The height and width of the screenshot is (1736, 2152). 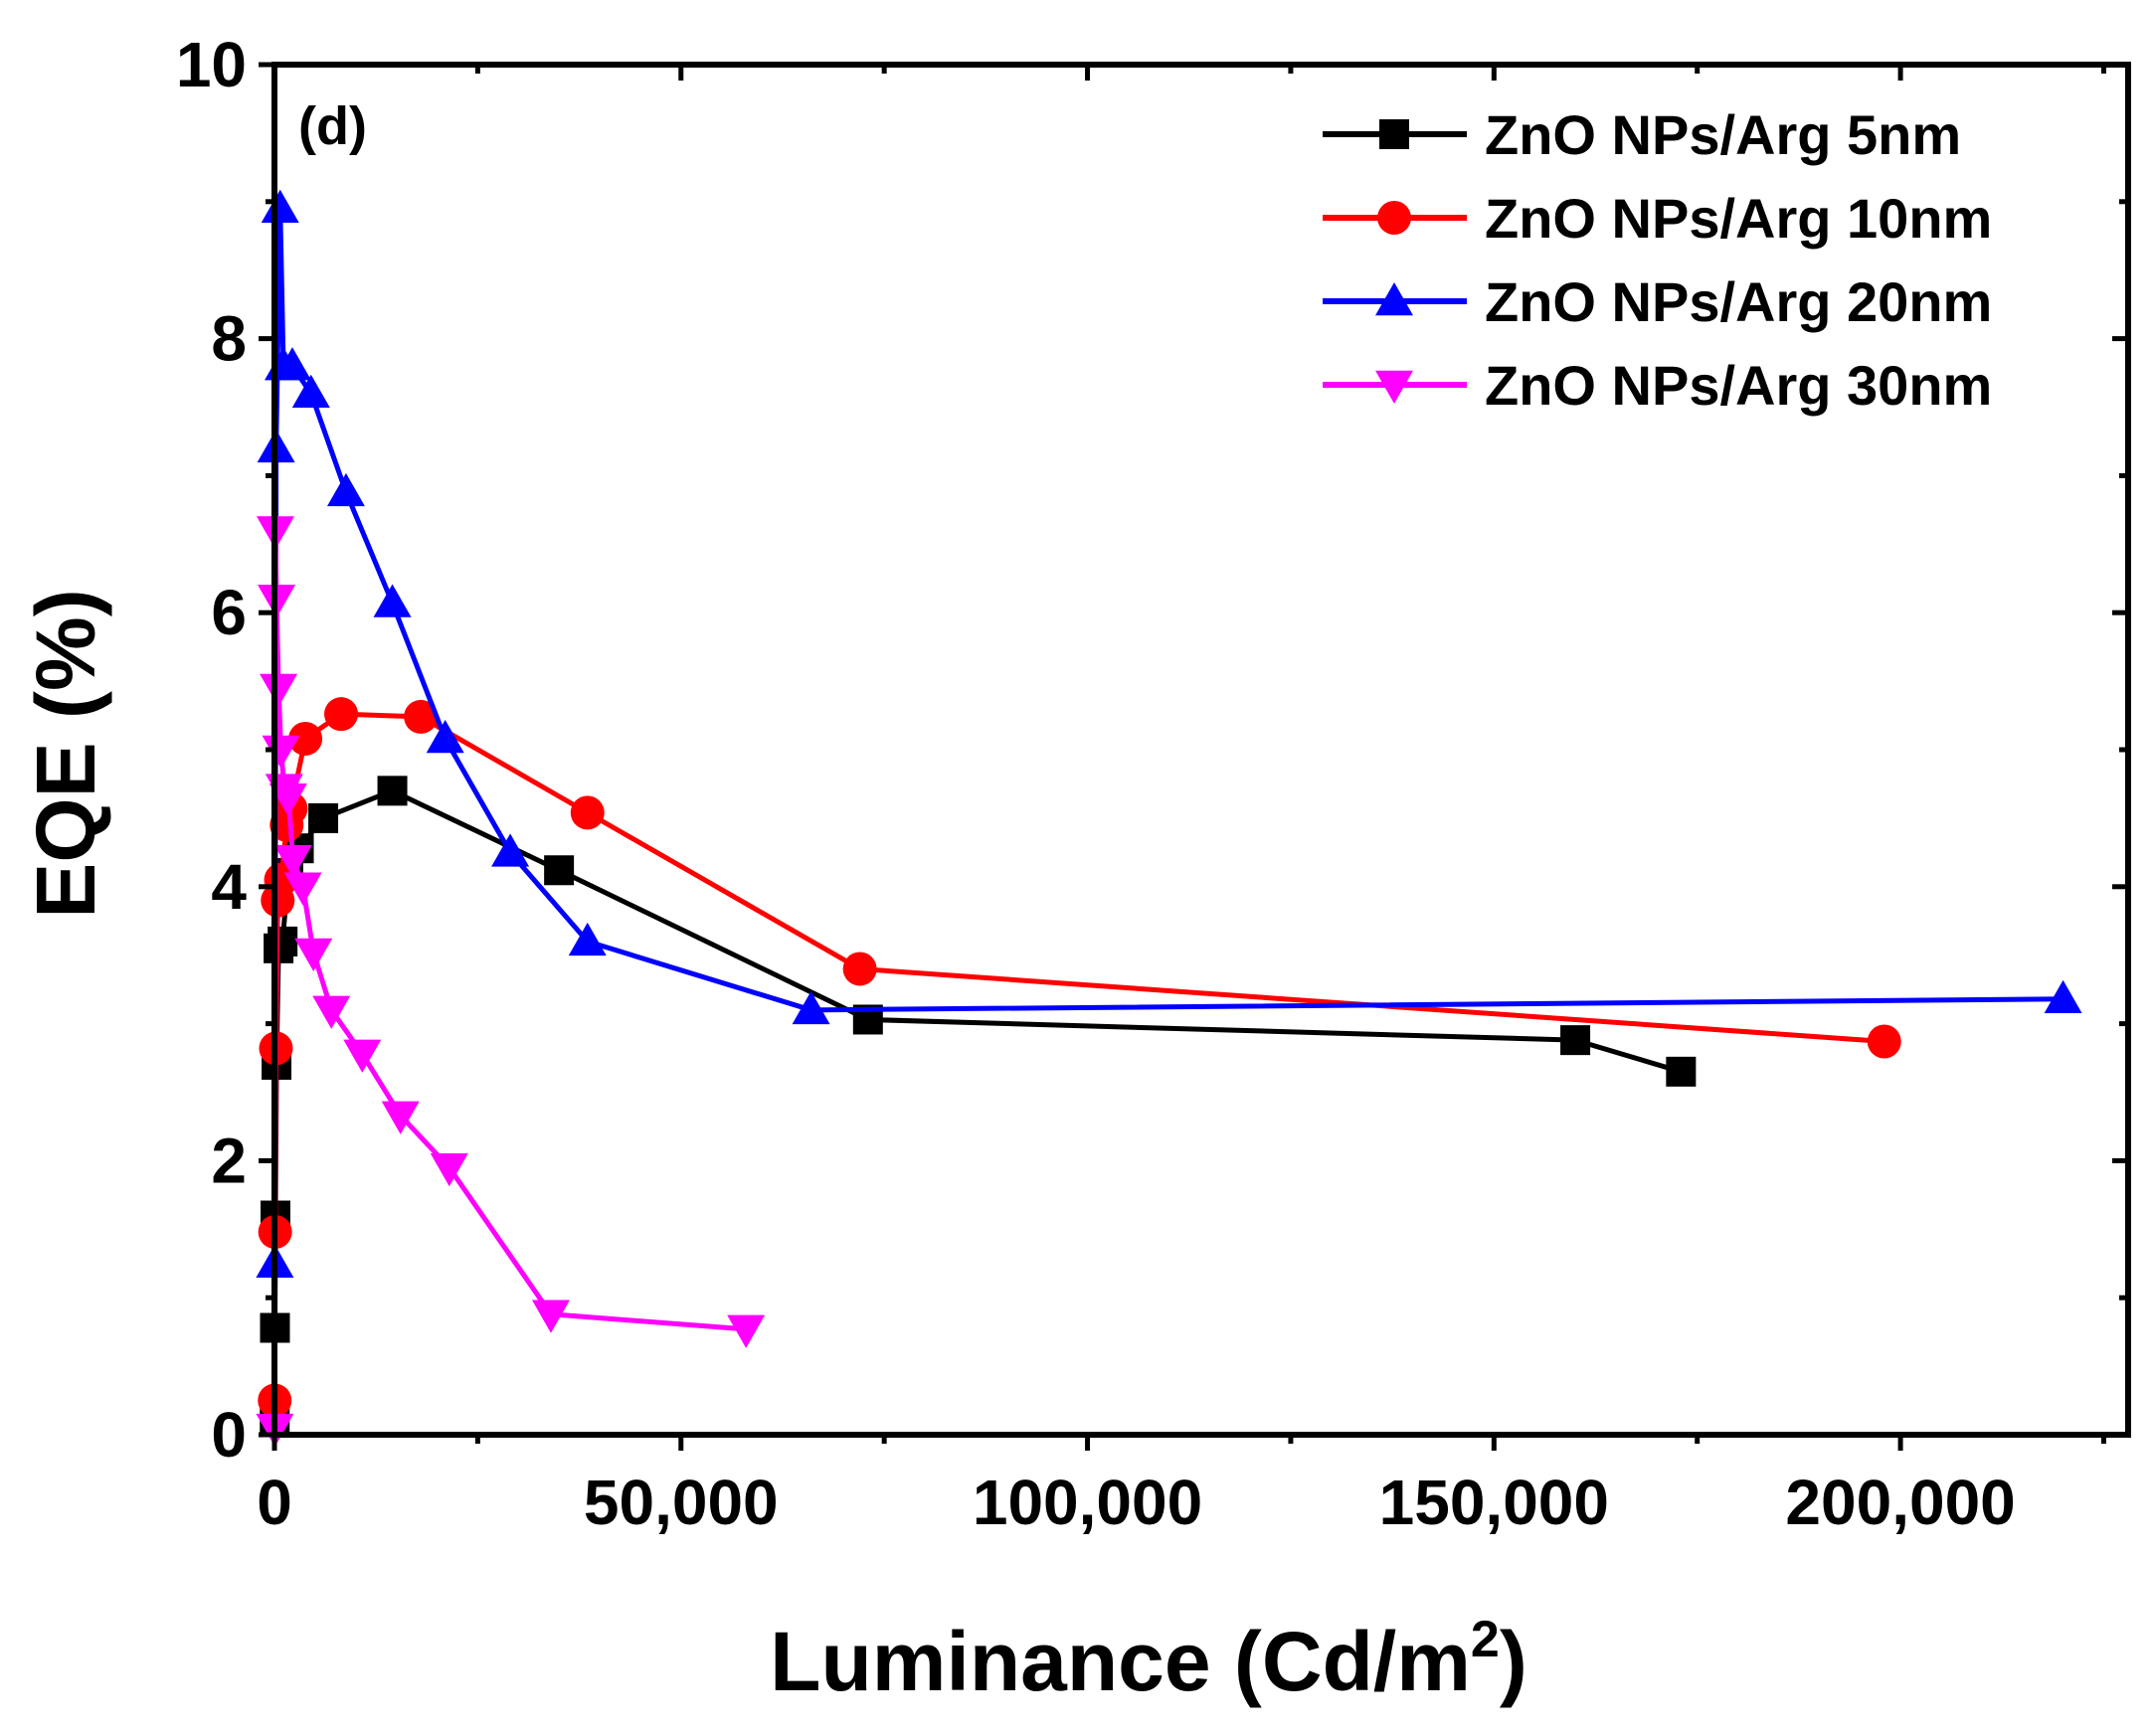 What do you see at coordinates (229, 1435) in the screenshot?
I see `y-tick-label: 0` at bounding box center [229, 1435].